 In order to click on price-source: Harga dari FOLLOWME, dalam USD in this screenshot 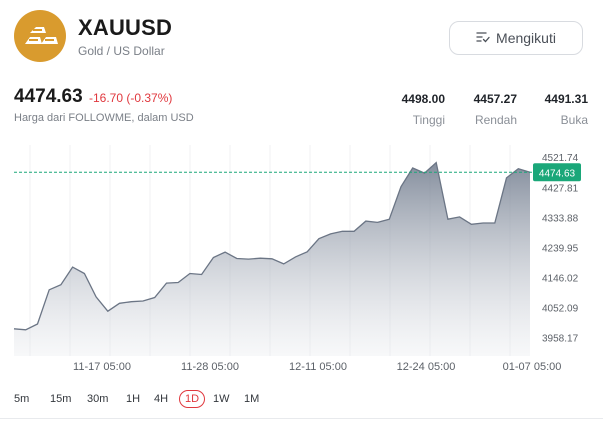, I will do `click(104, 118)`.